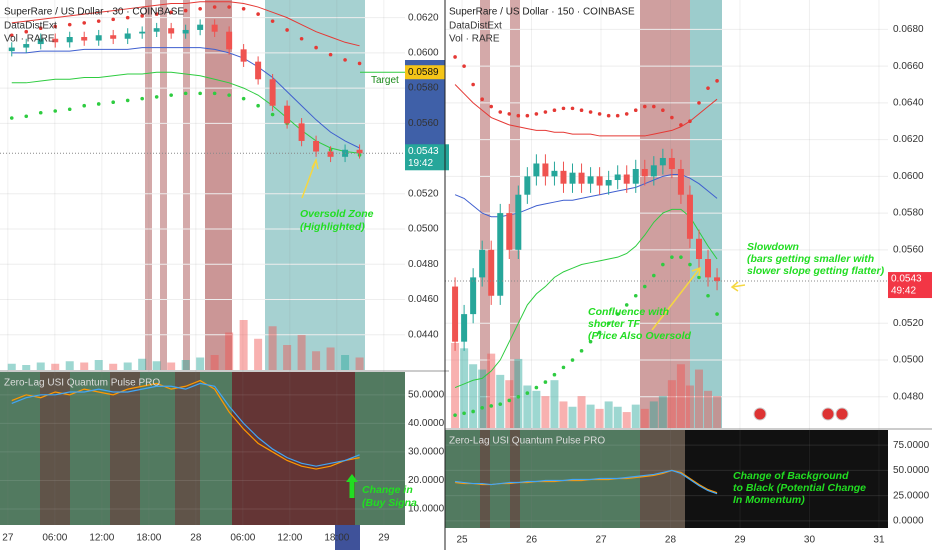  What do you see at coordinates (911, 470) in the screenshot?
I see `y-tick-label: 50.0000` at bounding box center [911, 470].